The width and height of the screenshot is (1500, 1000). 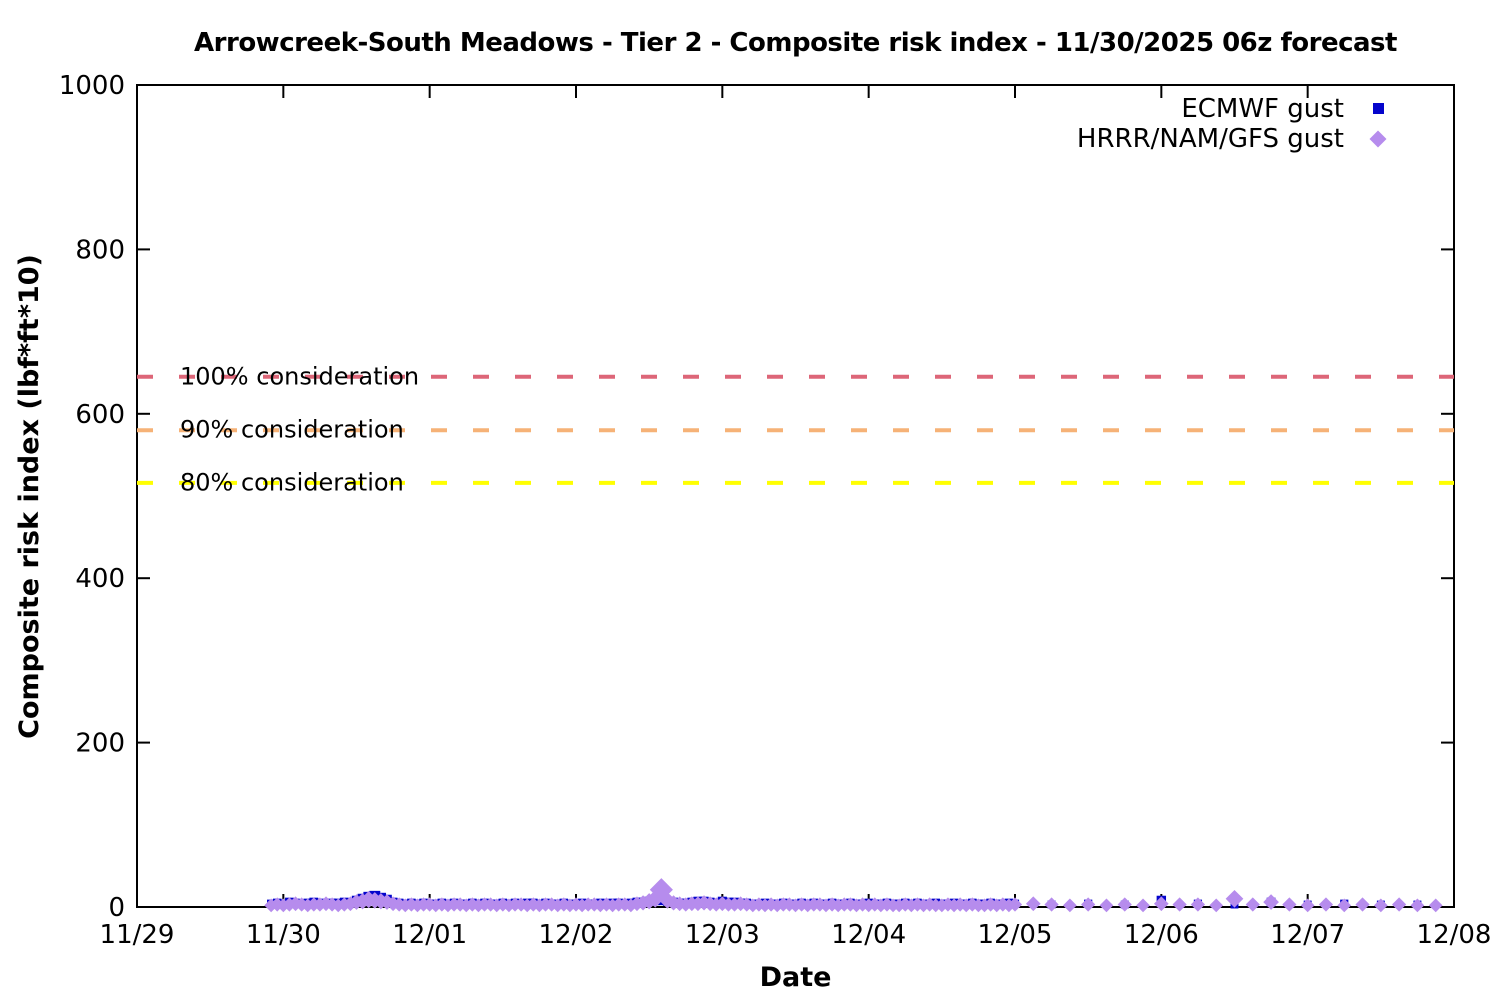 I want to click on x-tick-label: 12/06, so click(x=1161, y=935).